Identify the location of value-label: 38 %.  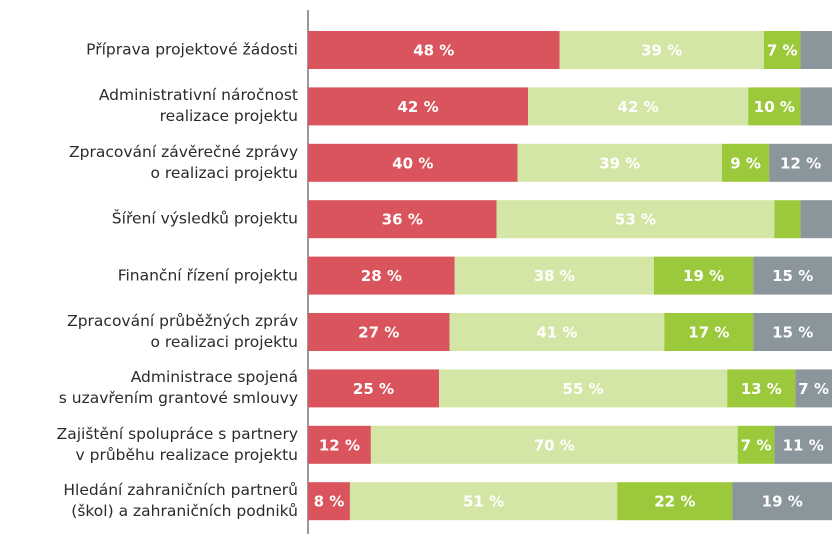
(554, 276).